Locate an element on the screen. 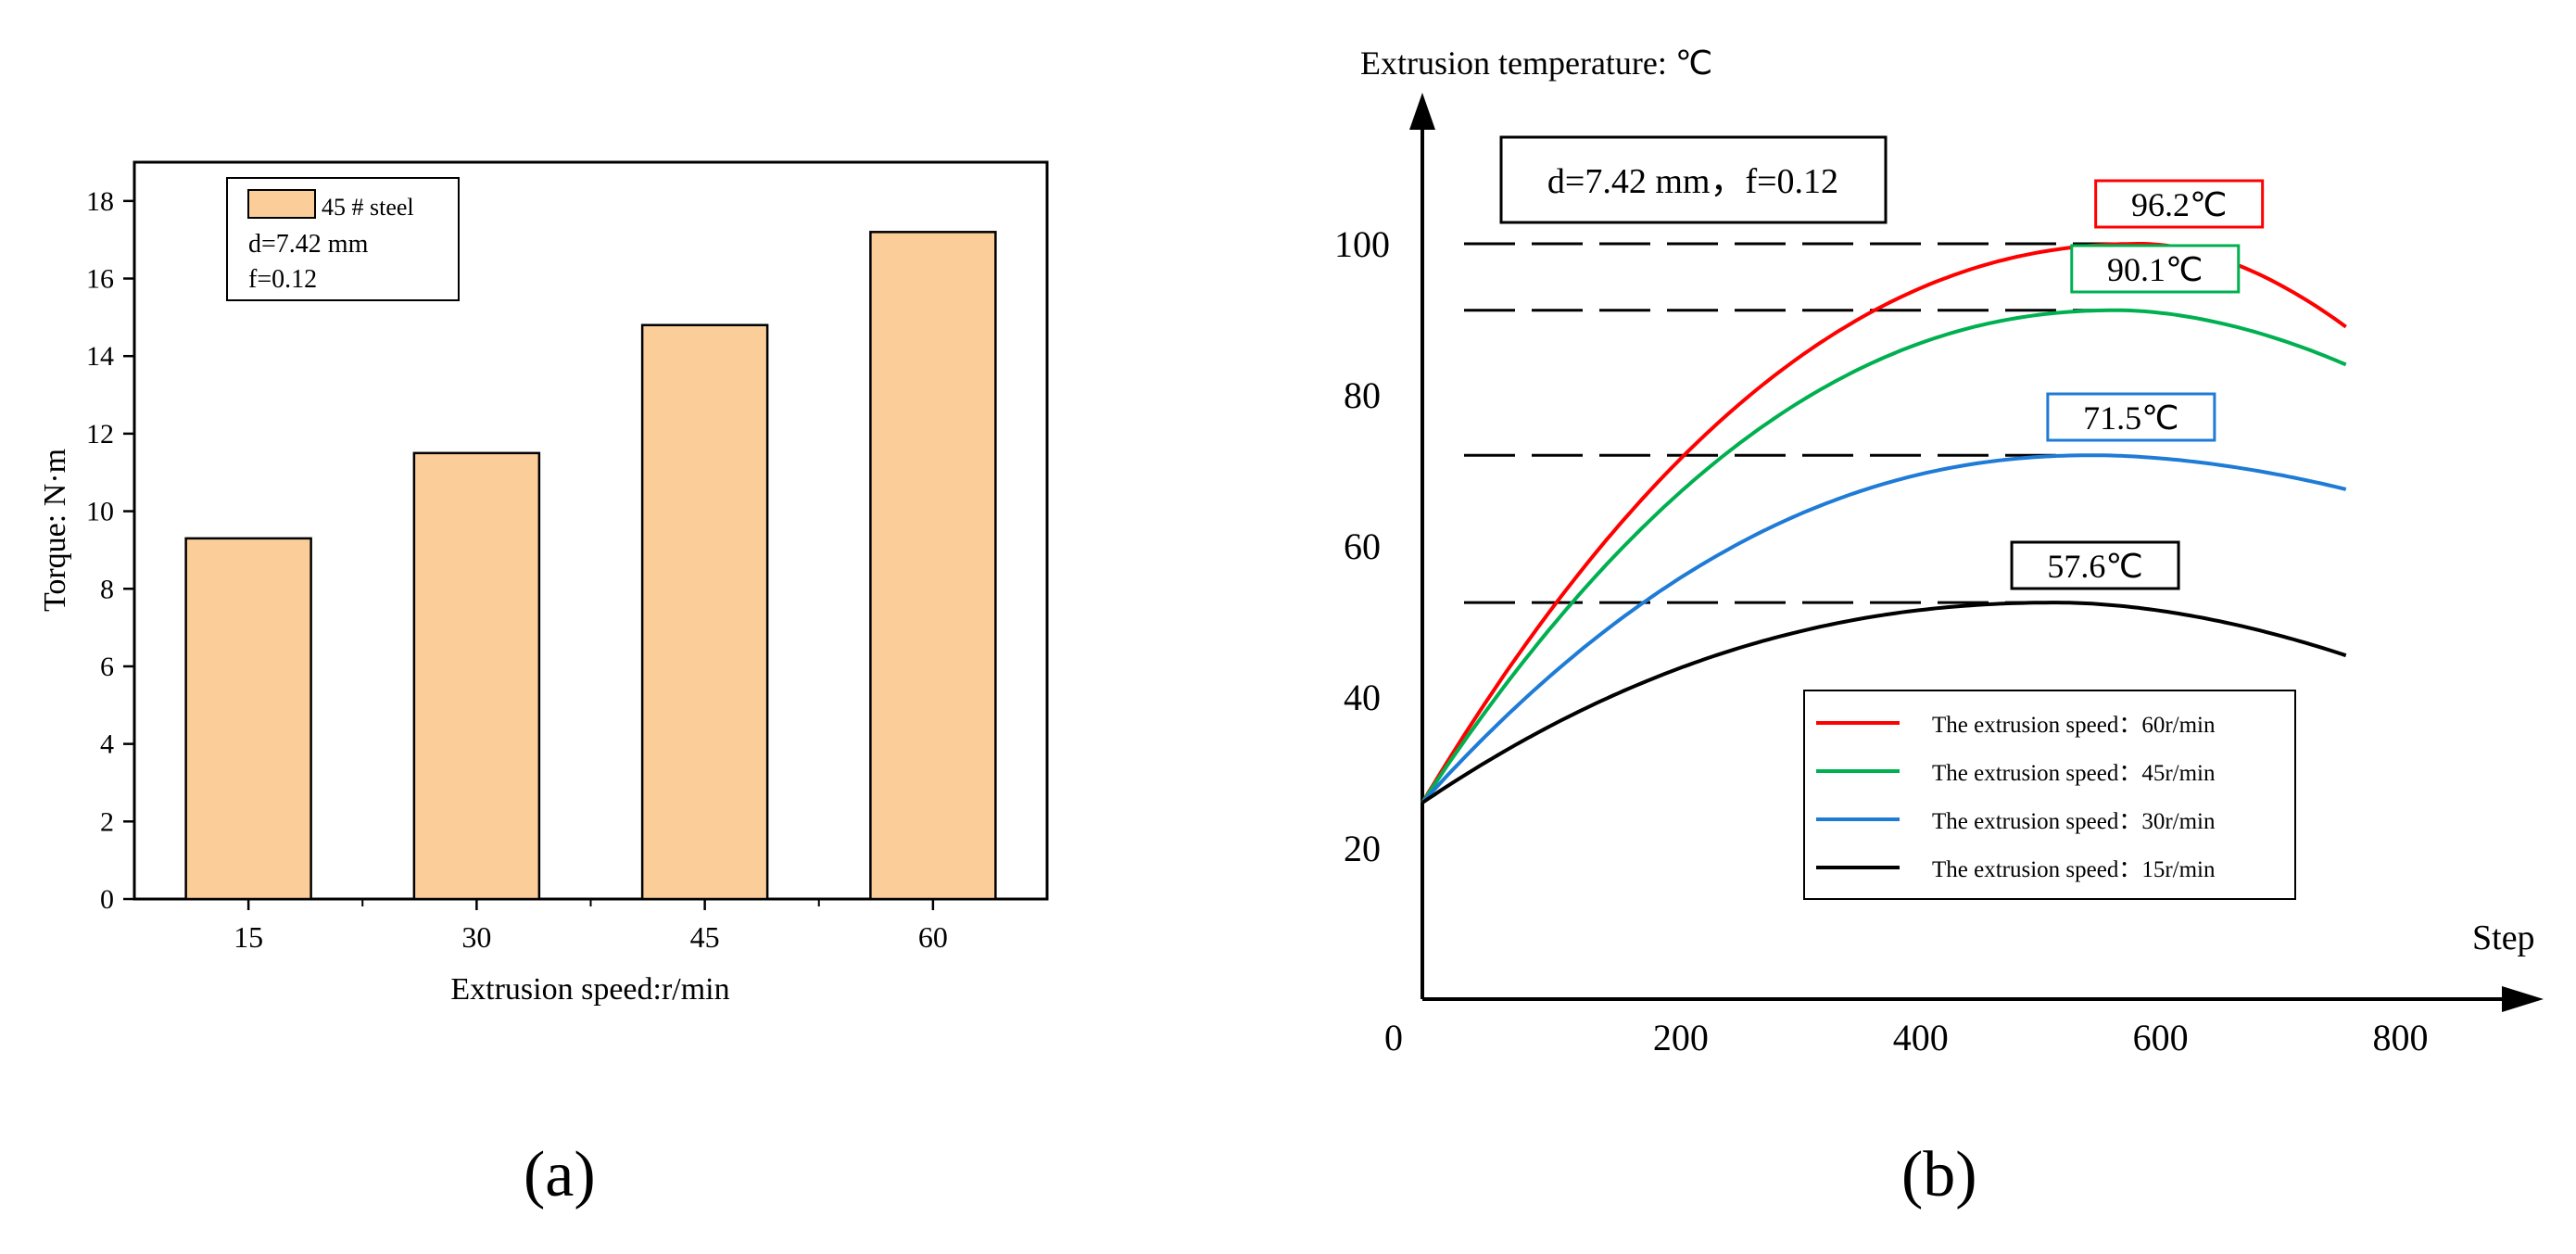 The width and height of the screenshot is (2576, 1254). peak-reference-lines is located at coordinates (1803, 423).